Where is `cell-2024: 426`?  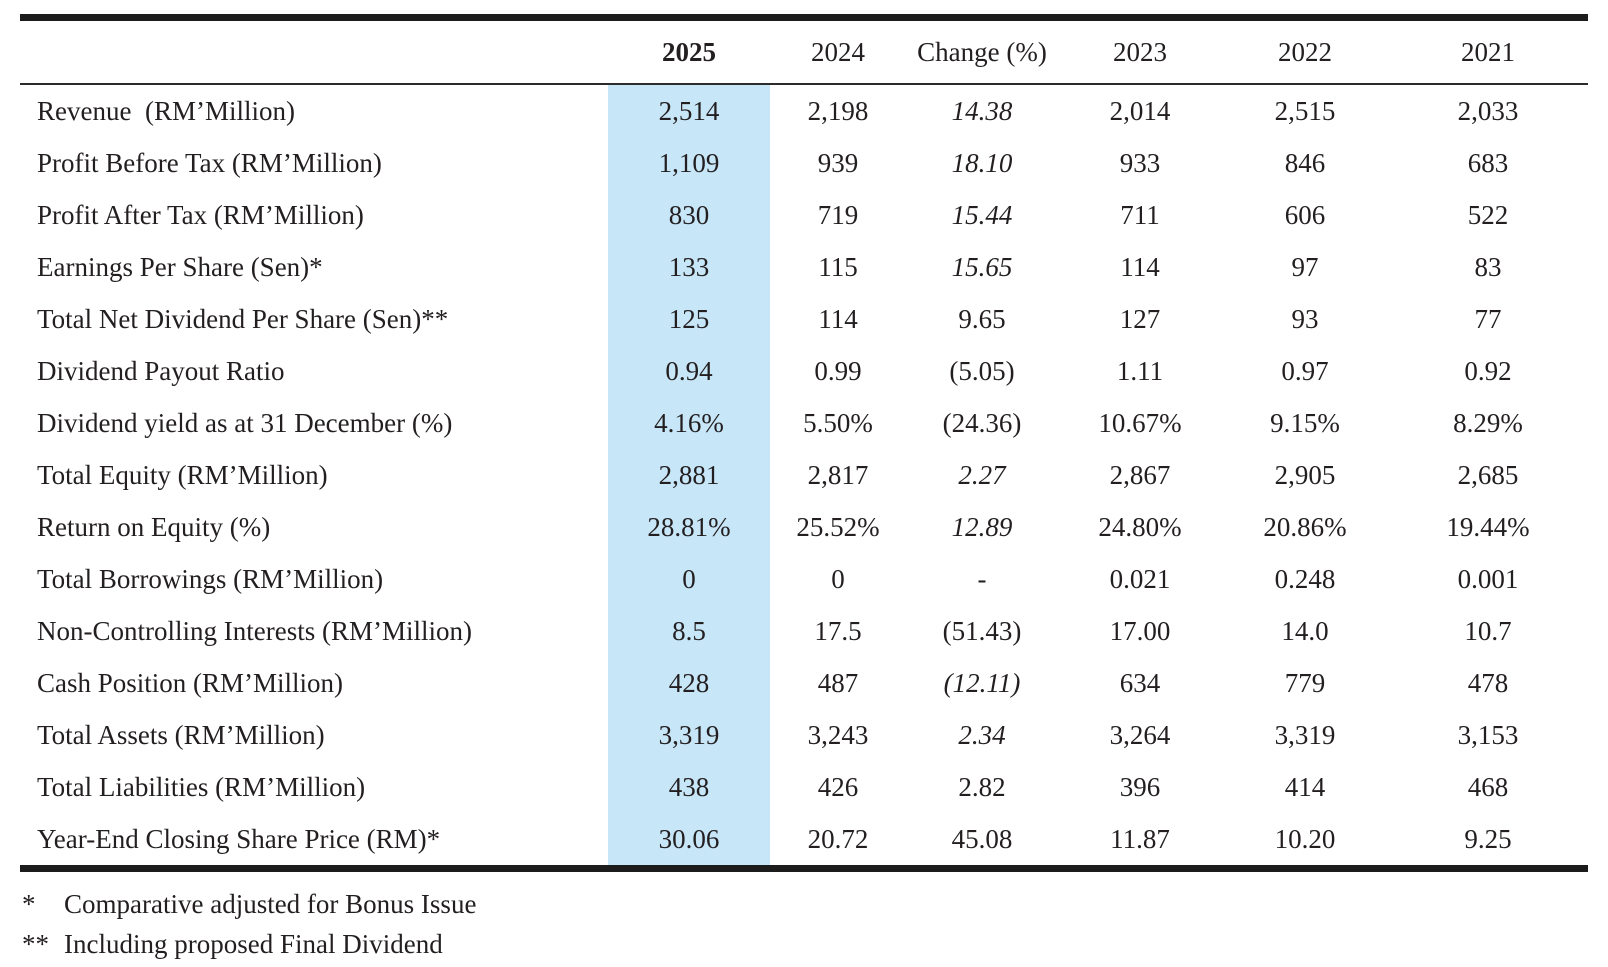 cell-2024: 426 is located at coordinates (838, 786).